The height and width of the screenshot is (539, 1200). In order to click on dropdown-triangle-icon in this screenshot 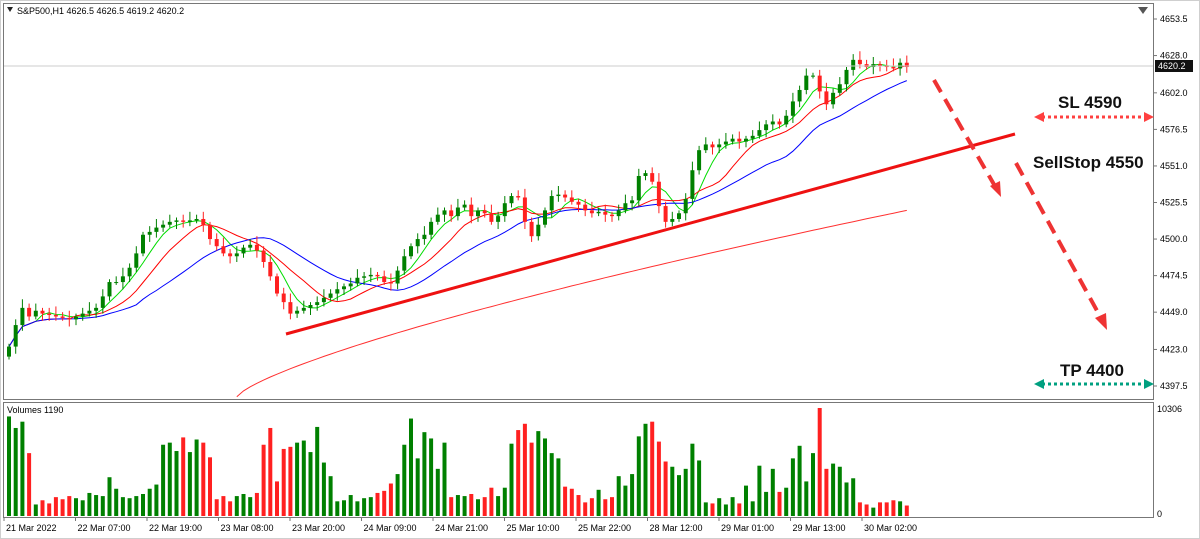, I will do `click(10, 9)`.